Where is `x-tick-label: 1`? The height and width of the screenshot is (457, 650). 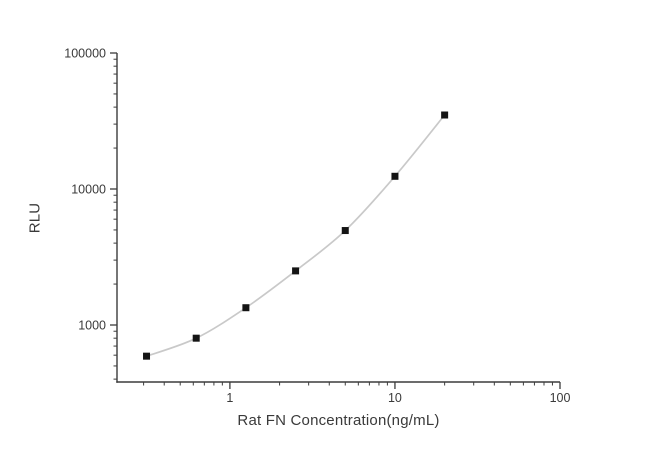
x-tick-label: 1 is located at coordinates (229, 398).